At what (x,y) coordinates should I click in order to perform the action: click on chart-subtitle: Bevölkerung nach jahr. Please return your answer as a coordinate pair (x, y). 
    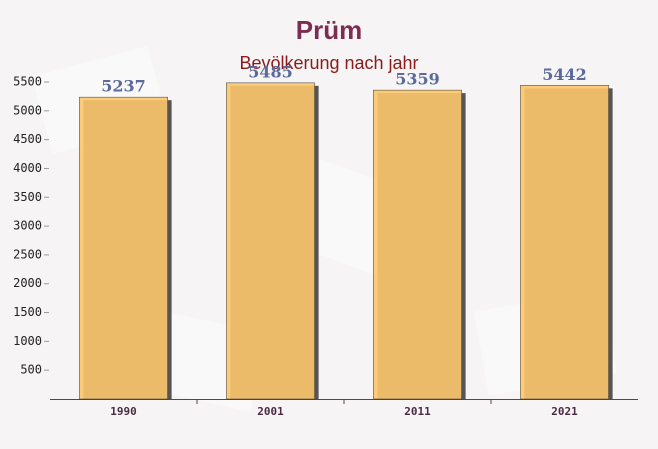
    Looking at the image, I should click on (328, 63).